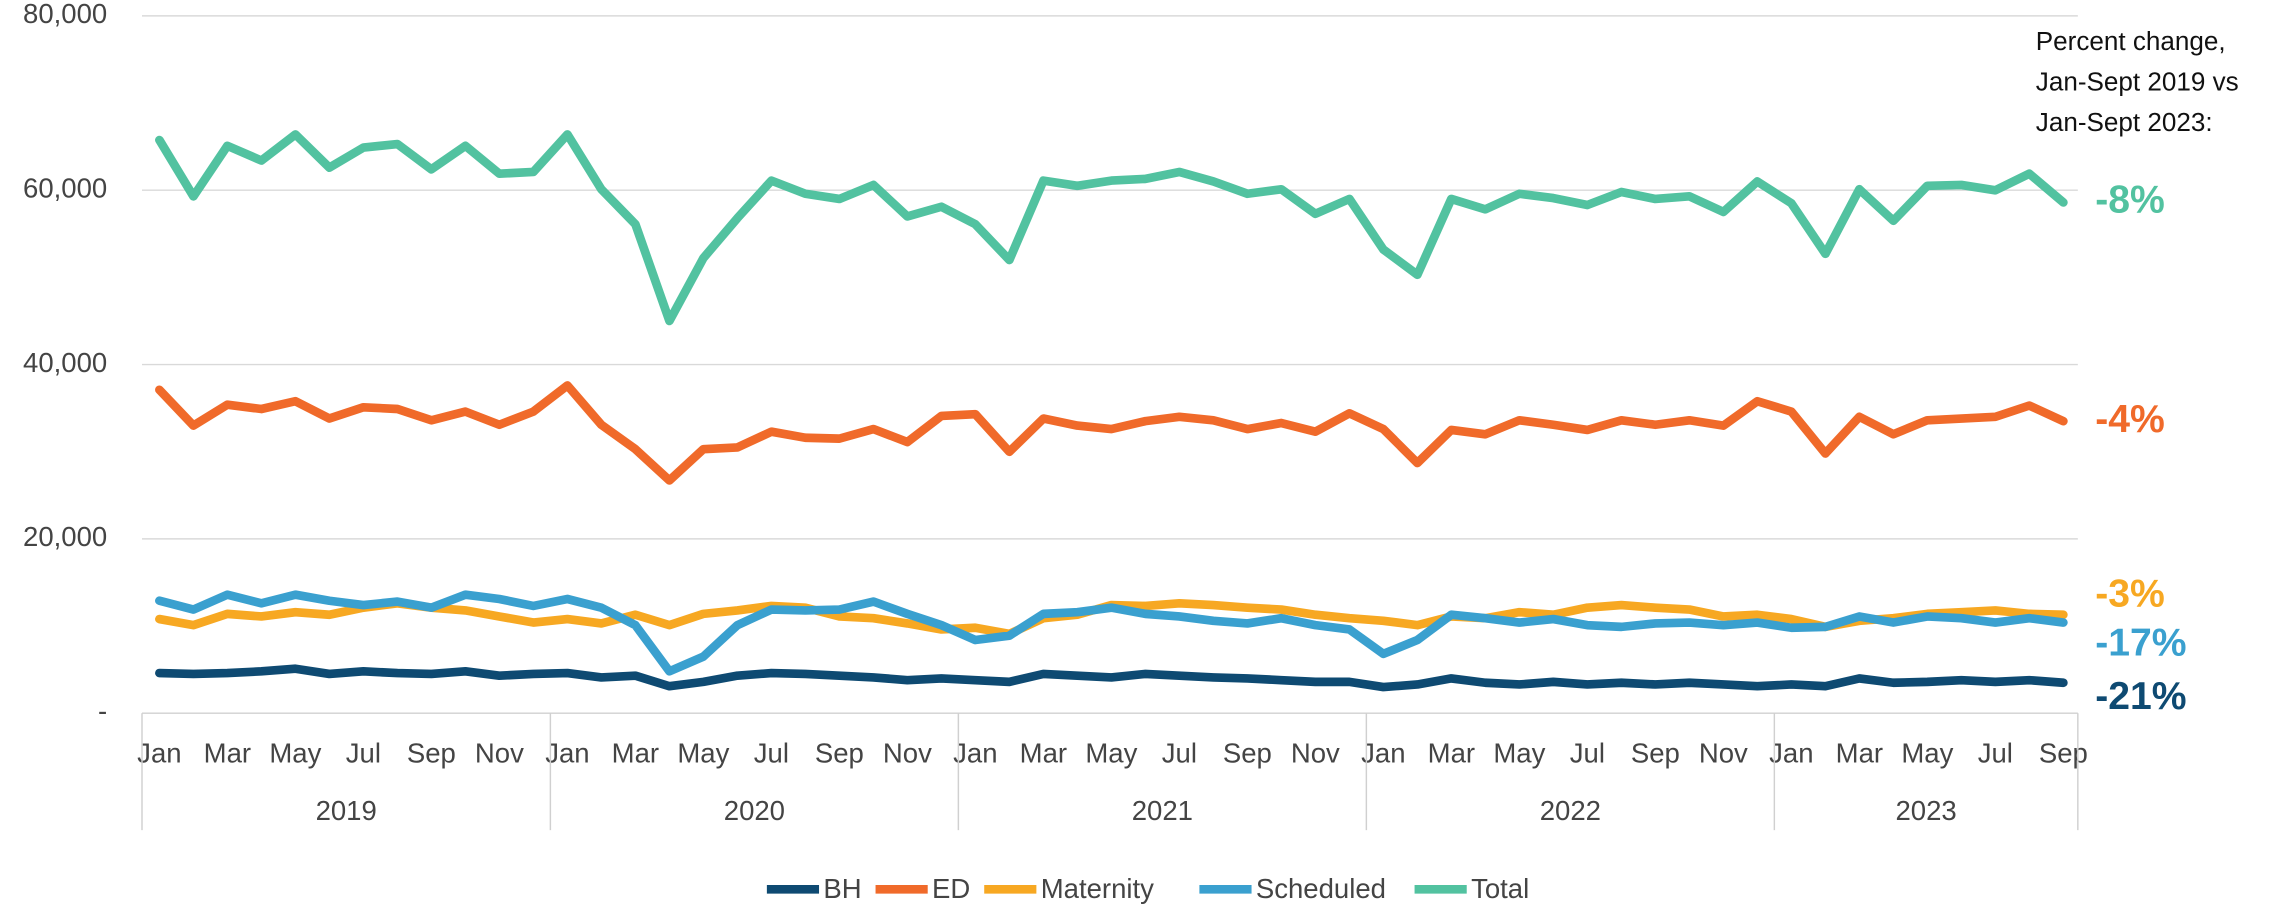 The height and width of the screenshot is (911, 2272). What do you see at coordinates (102, 711) in the screenshot?
I see `y-tick-label: -` at bounding box center [102, 711].